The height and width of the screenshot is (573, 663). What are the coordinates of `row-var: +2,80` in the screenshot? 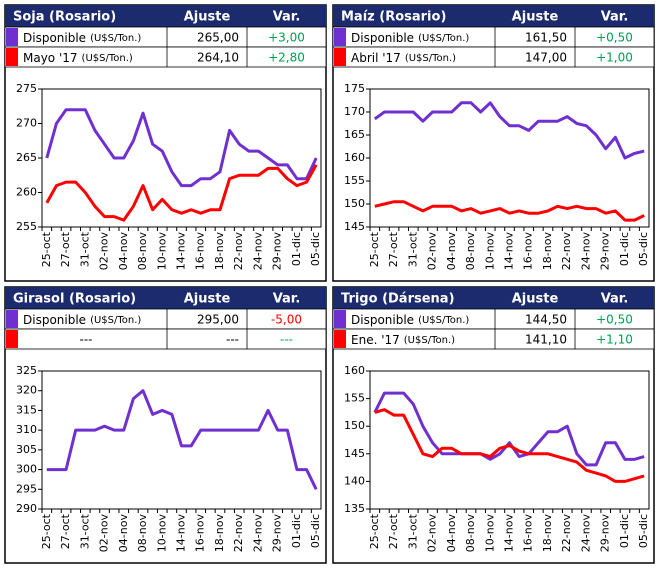 It's located at (286, 58).